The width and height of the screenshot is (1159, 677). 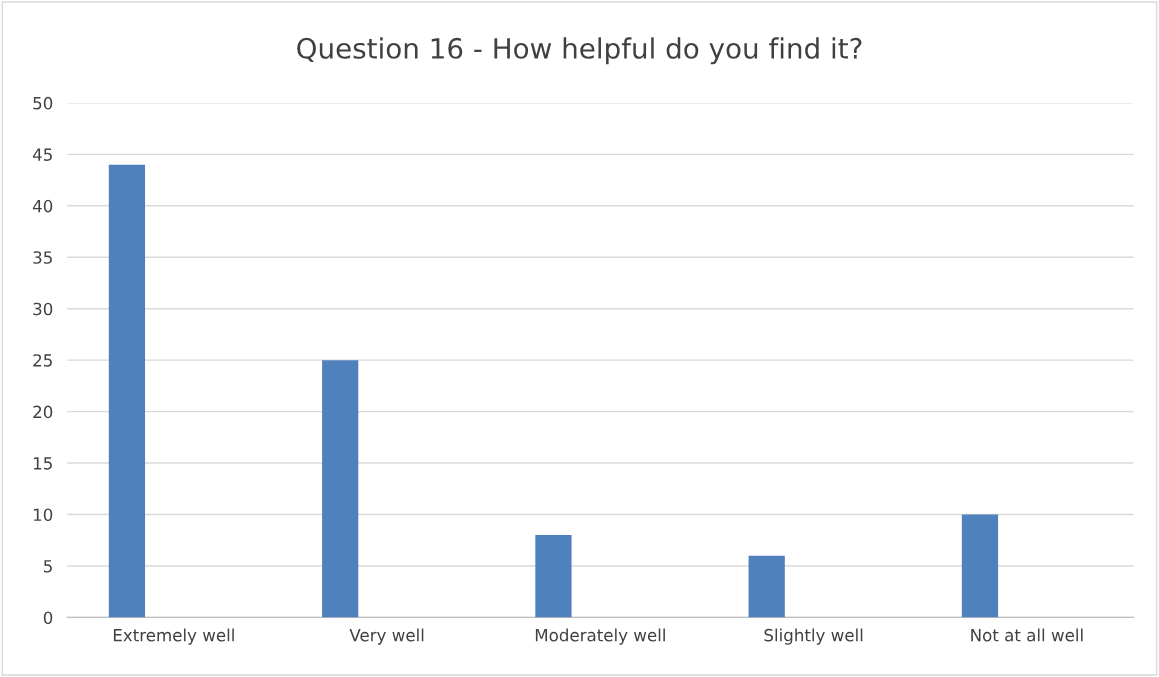 What do you see at coordinates (386, 636) in the screenshot?
I see `x-tick-label: Very well` at bounding box center [386, 636].